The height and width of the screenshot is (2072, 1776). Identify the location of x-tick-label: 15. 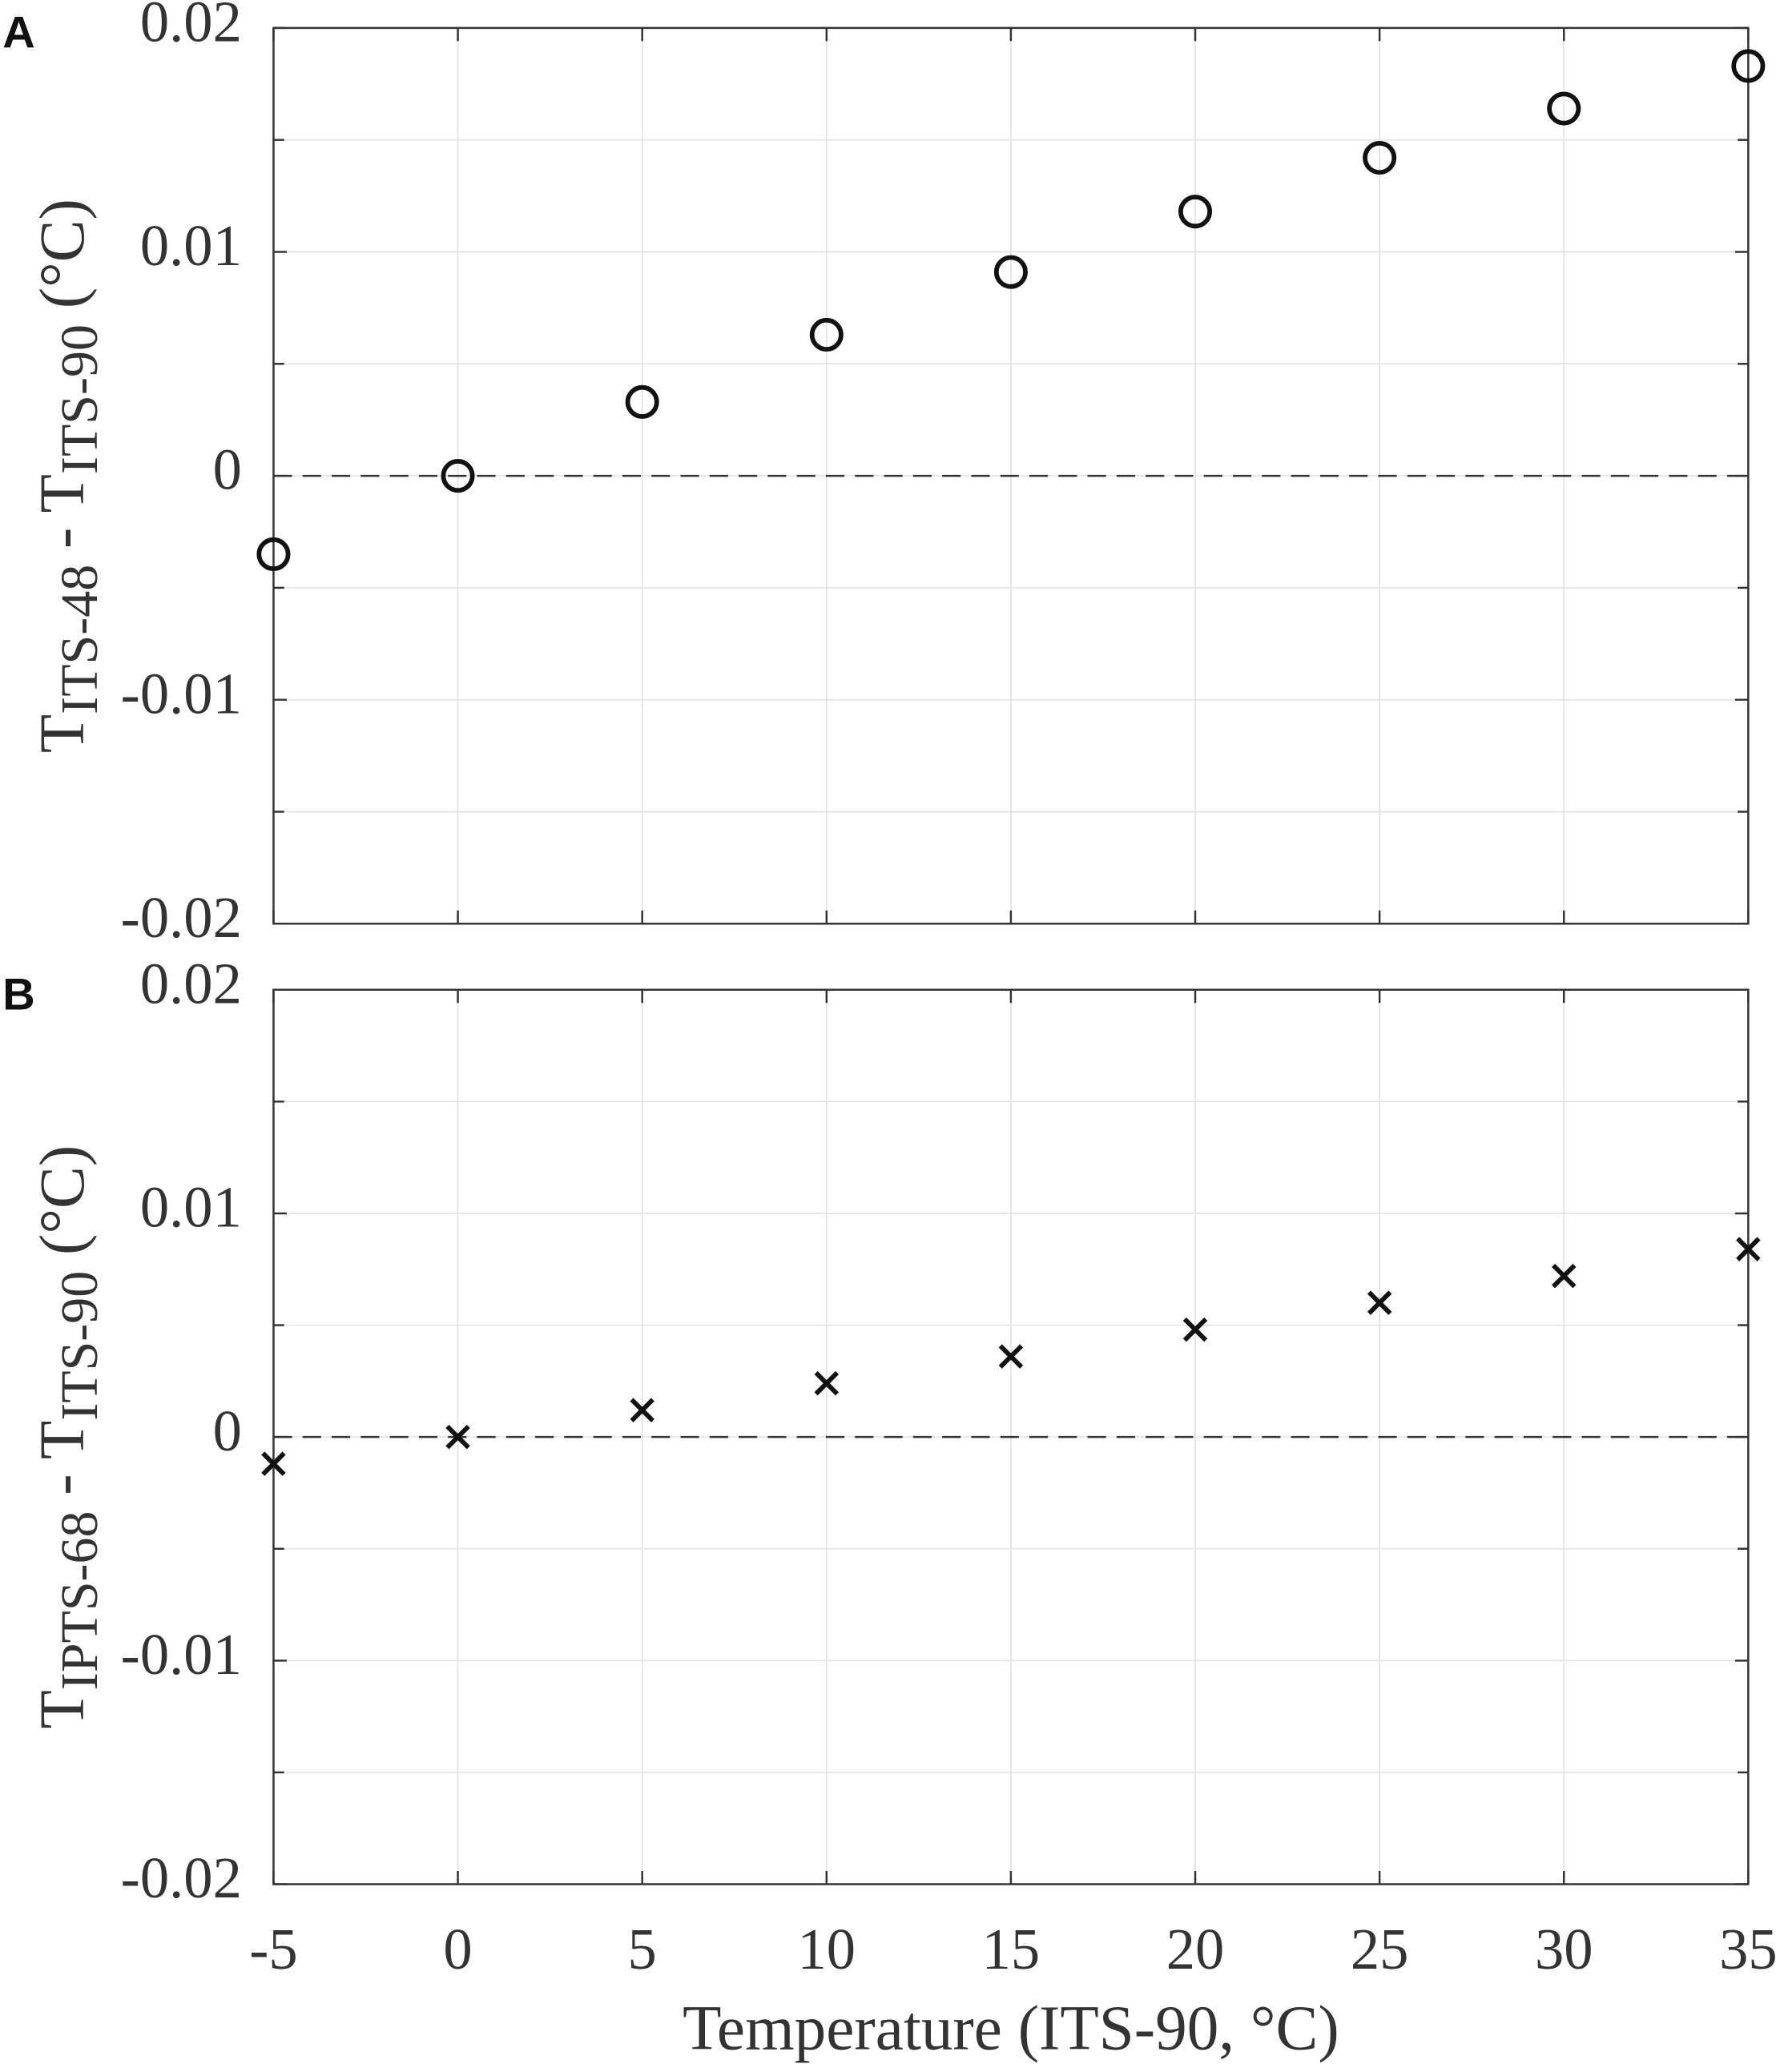
(1011, 1949).